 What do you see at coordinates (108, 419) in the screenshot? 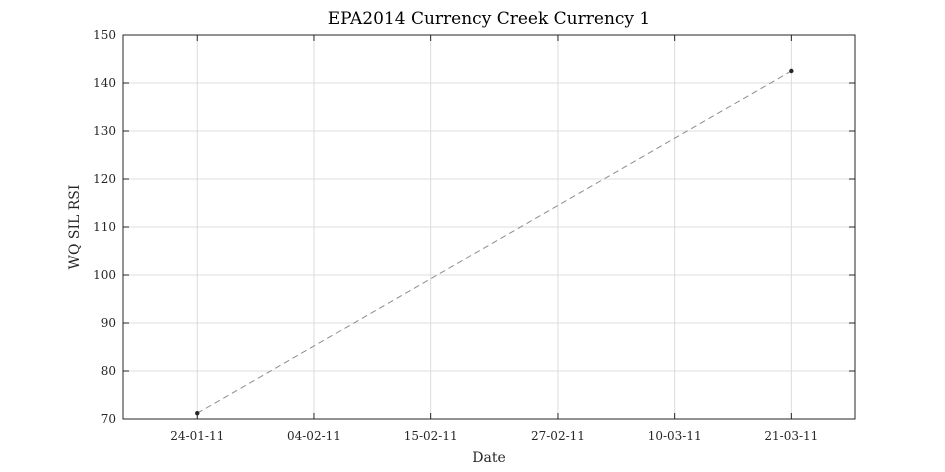
I see `y-tick-label: 70` at bounding box center [108, 419].